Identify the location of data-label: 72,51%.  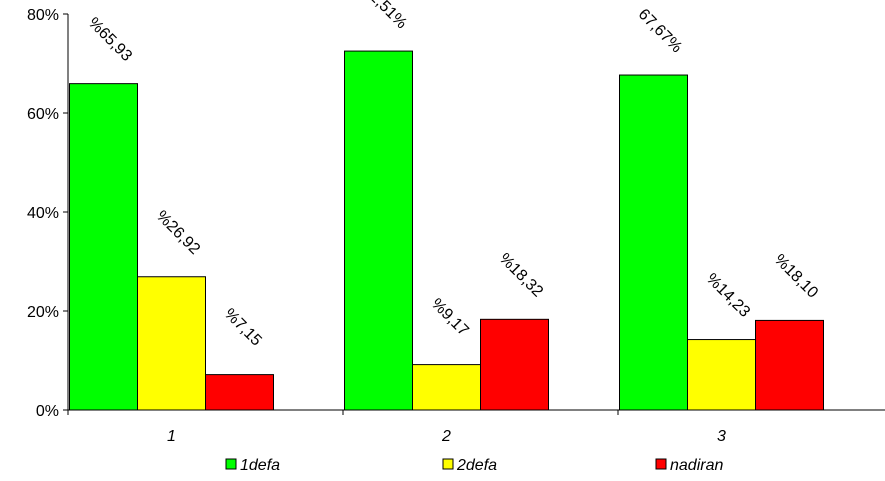
(385, 16).